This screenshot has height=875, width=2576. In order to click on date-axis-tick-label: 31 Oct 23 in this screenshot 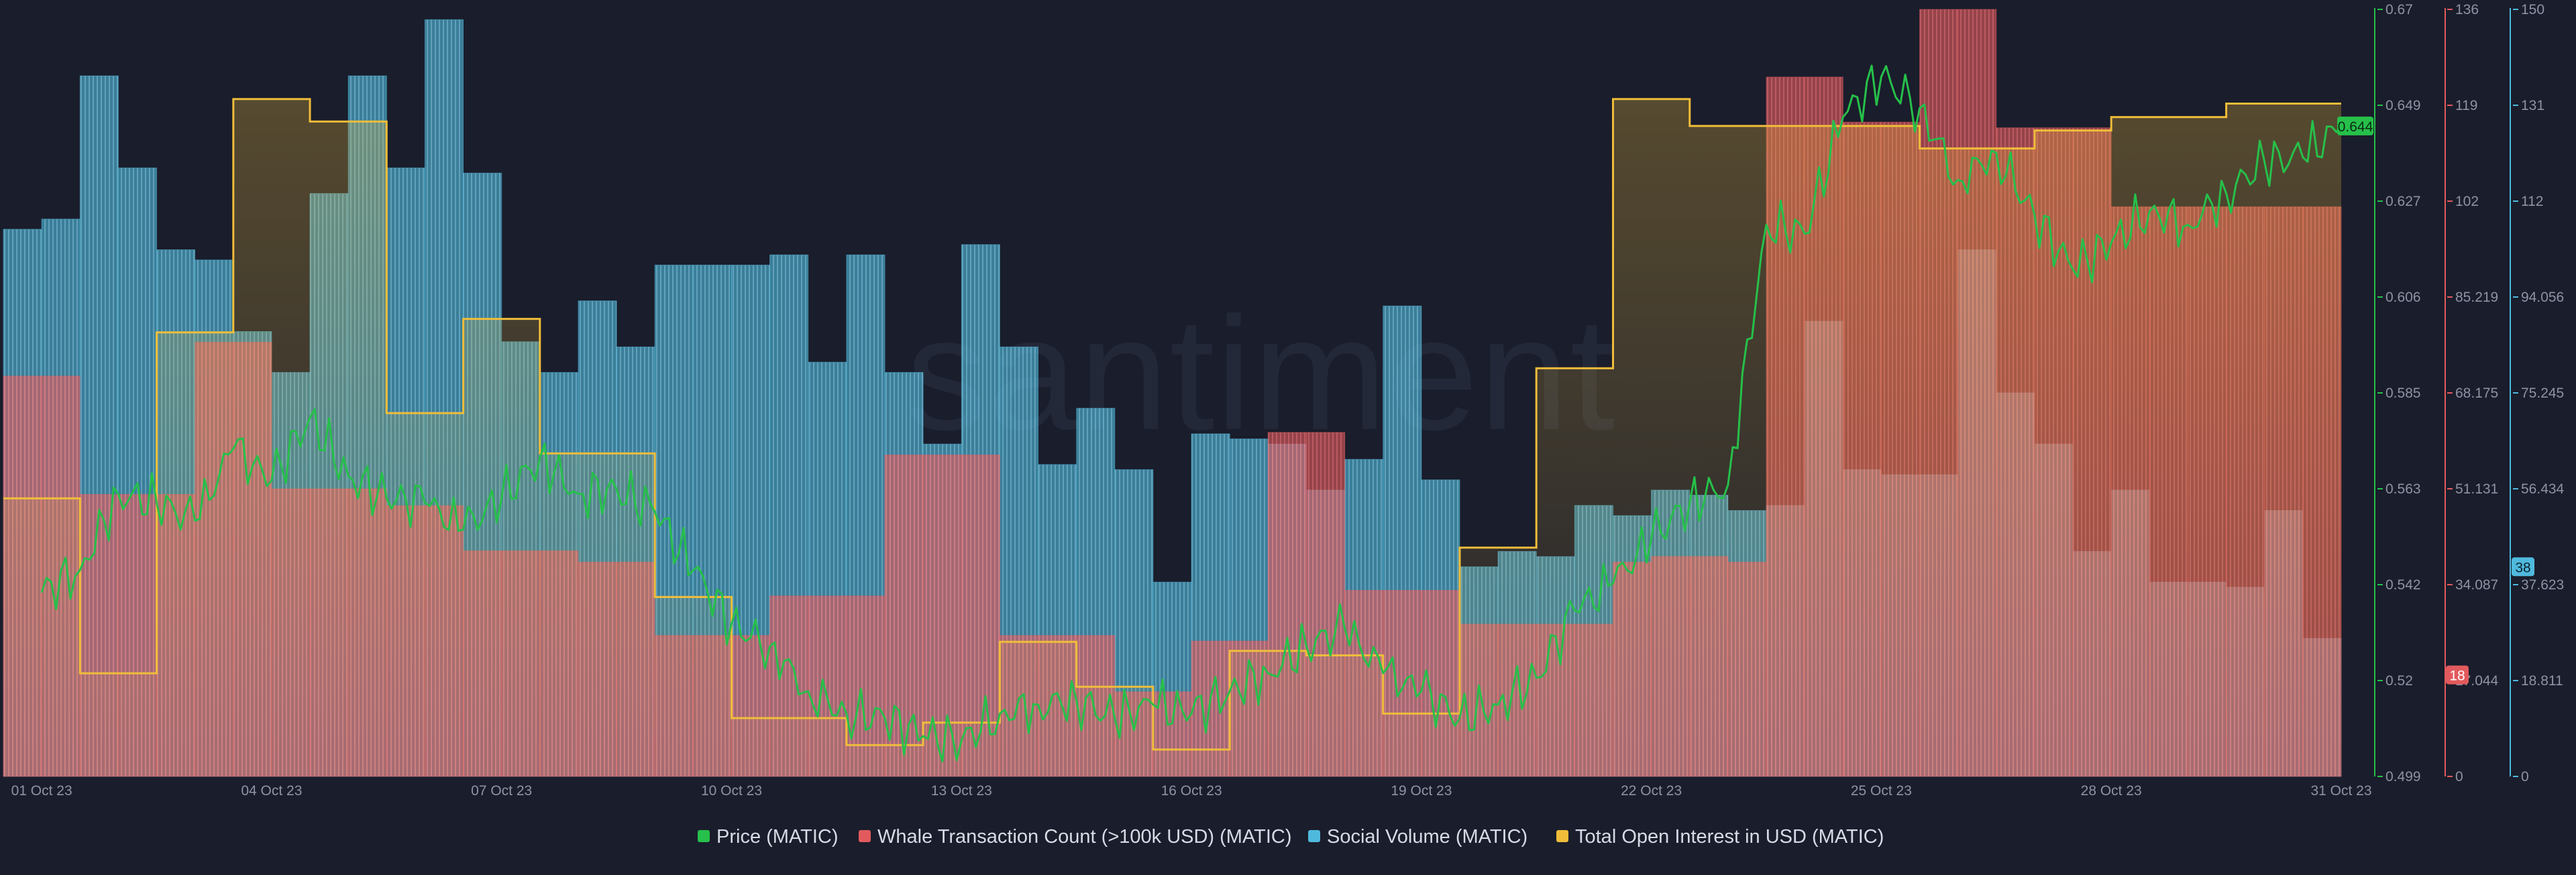, I will do `click(2340, 791)`.